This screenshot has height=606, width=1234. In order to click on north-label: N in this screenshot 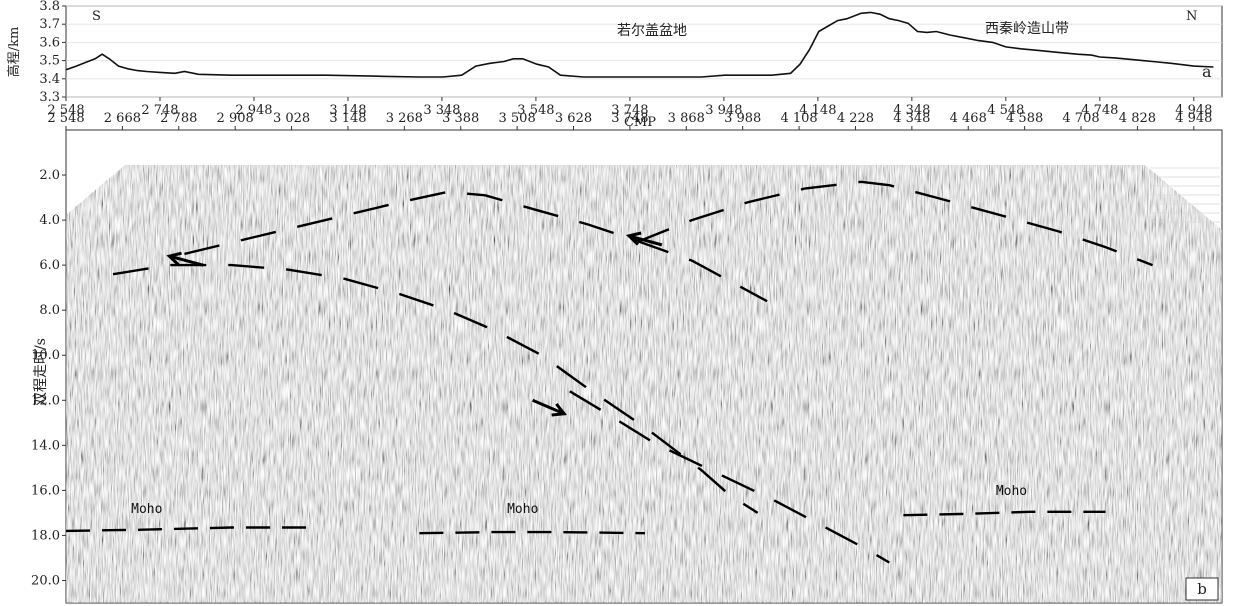, I will do `click(1191, 16)`.